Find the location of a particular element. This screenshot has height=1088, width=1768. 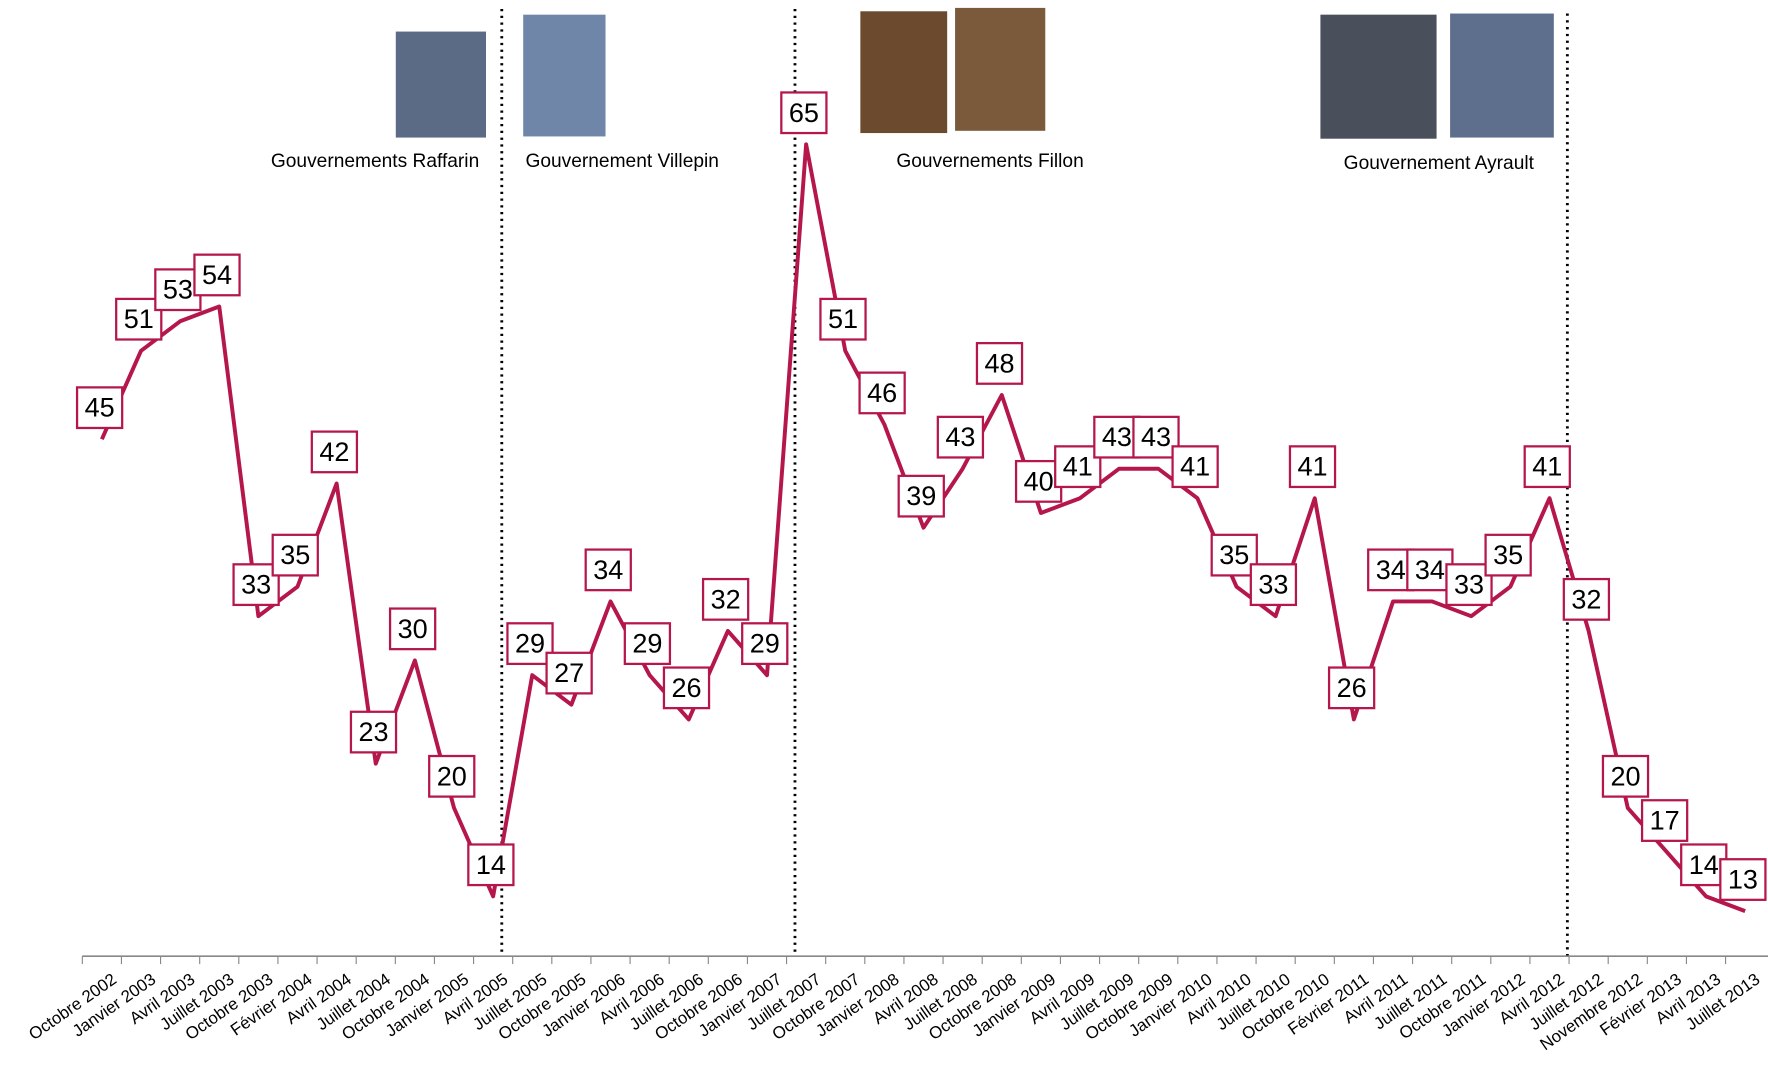

value-label: 46 is located at coordinates (882, 393).